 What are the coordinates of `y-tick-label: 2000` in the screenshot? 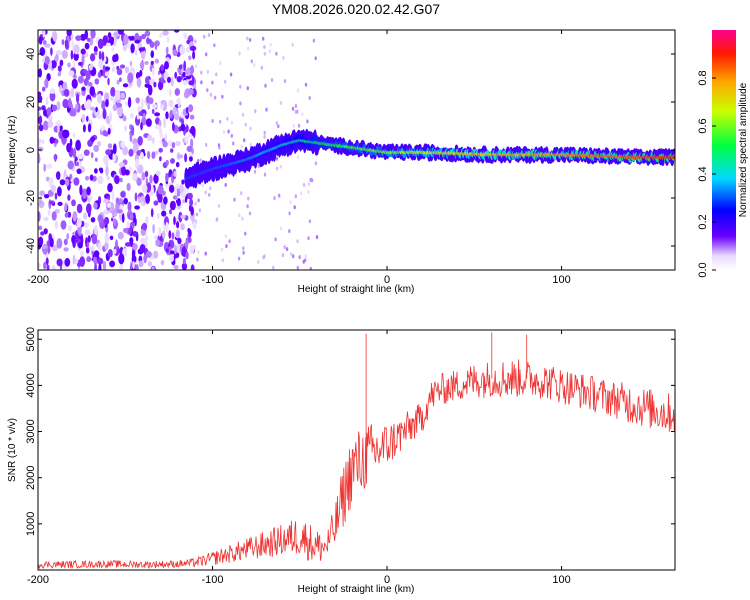 It's located at (31, 477).